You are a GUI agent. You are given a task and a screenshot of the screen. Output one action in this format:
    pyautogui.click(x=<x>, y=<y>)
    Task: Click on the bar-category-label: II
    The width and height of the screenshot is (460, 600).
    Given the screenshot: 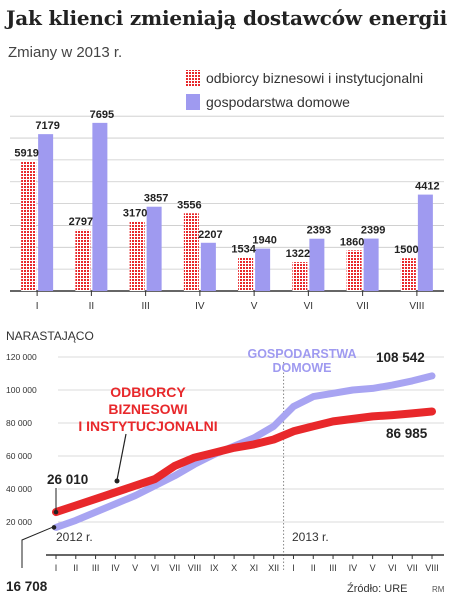 What is the action you would take?
    pyautogui.click(x=92, y=306)
    